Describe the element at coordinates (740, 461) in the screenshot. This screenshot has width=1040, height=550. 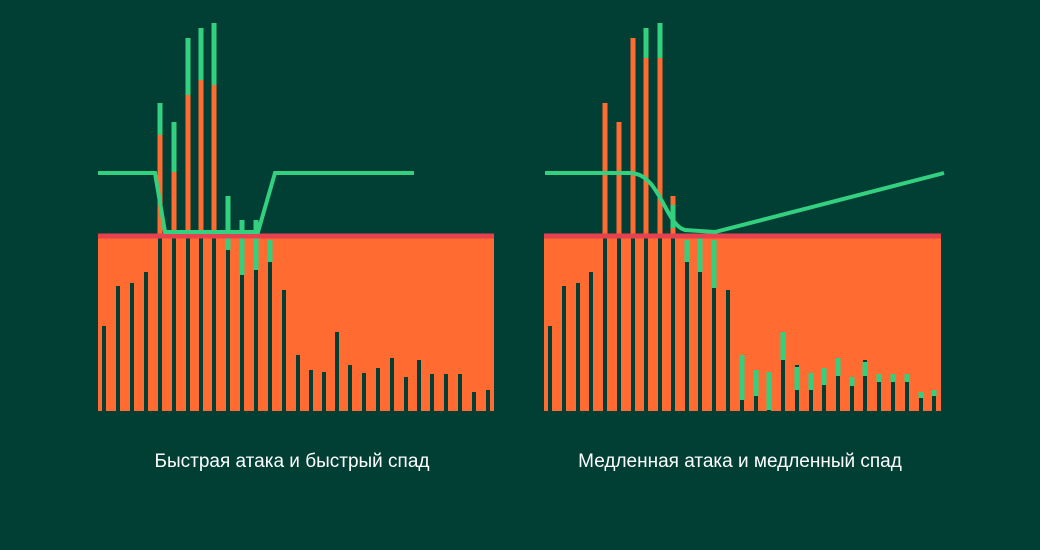
I see `caption: Медленная атака и медленный спад` at that location.